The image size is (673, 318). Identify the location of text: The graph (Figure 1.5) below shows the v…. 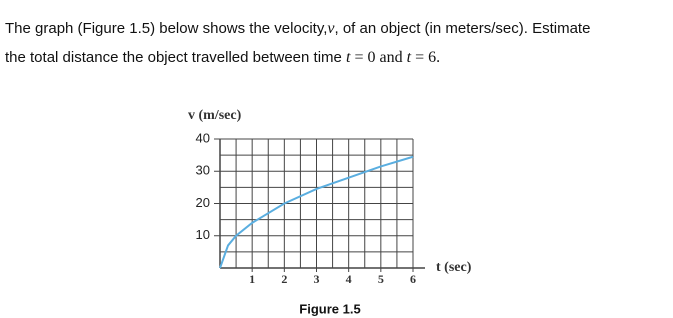
(166, 28).